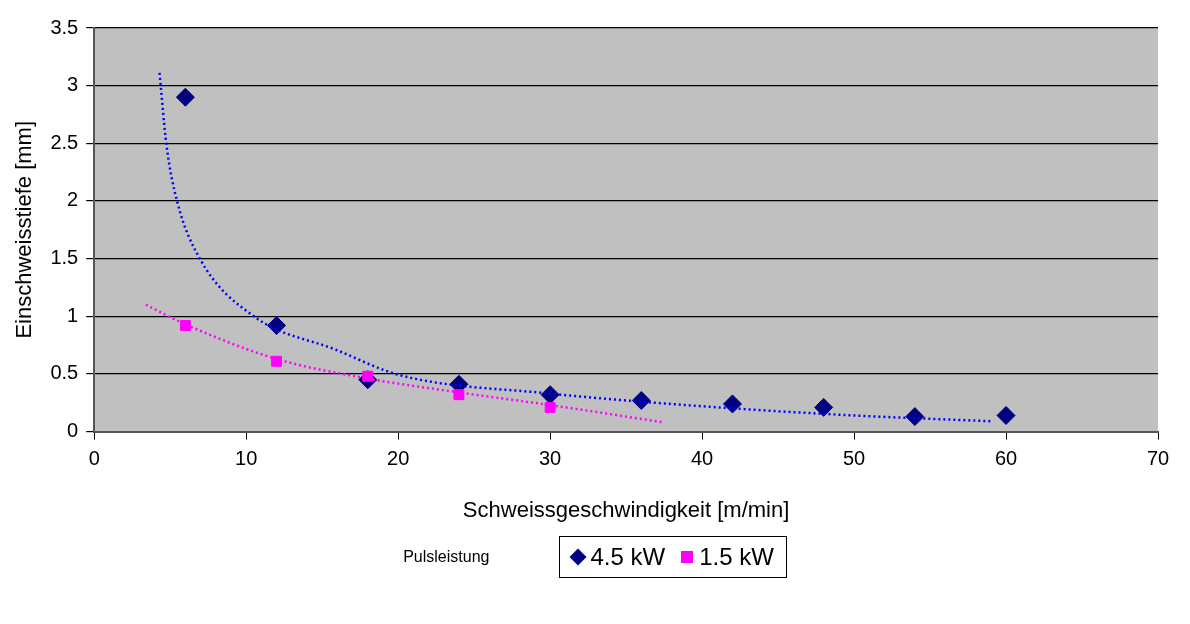 Image resolution: width=1190 pixels, height=624 pixels. What do you see at coordinates (736, 557) in the screenshot?
I see `legend-label: 1.5 kW` at bounding box center [736, 557].